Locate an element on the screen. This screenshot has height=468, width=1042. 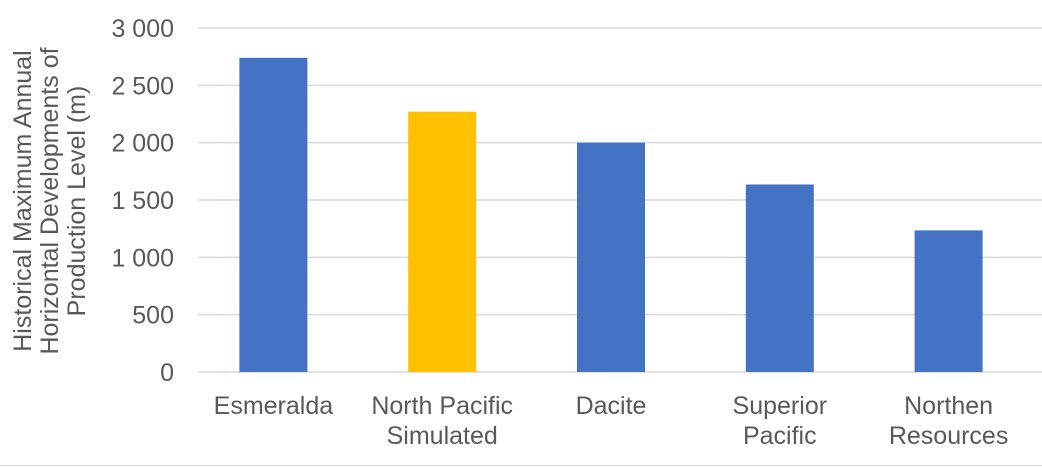
x-tick-label: North Pacific Simulated is located at coordinates (442, 421).